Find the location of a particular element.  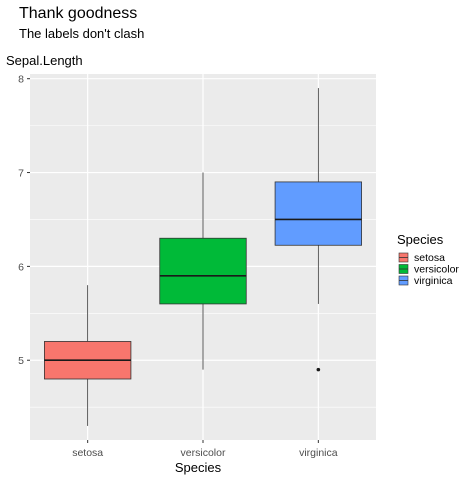

x-axis-title: Species is located at coordinates (198, 467).